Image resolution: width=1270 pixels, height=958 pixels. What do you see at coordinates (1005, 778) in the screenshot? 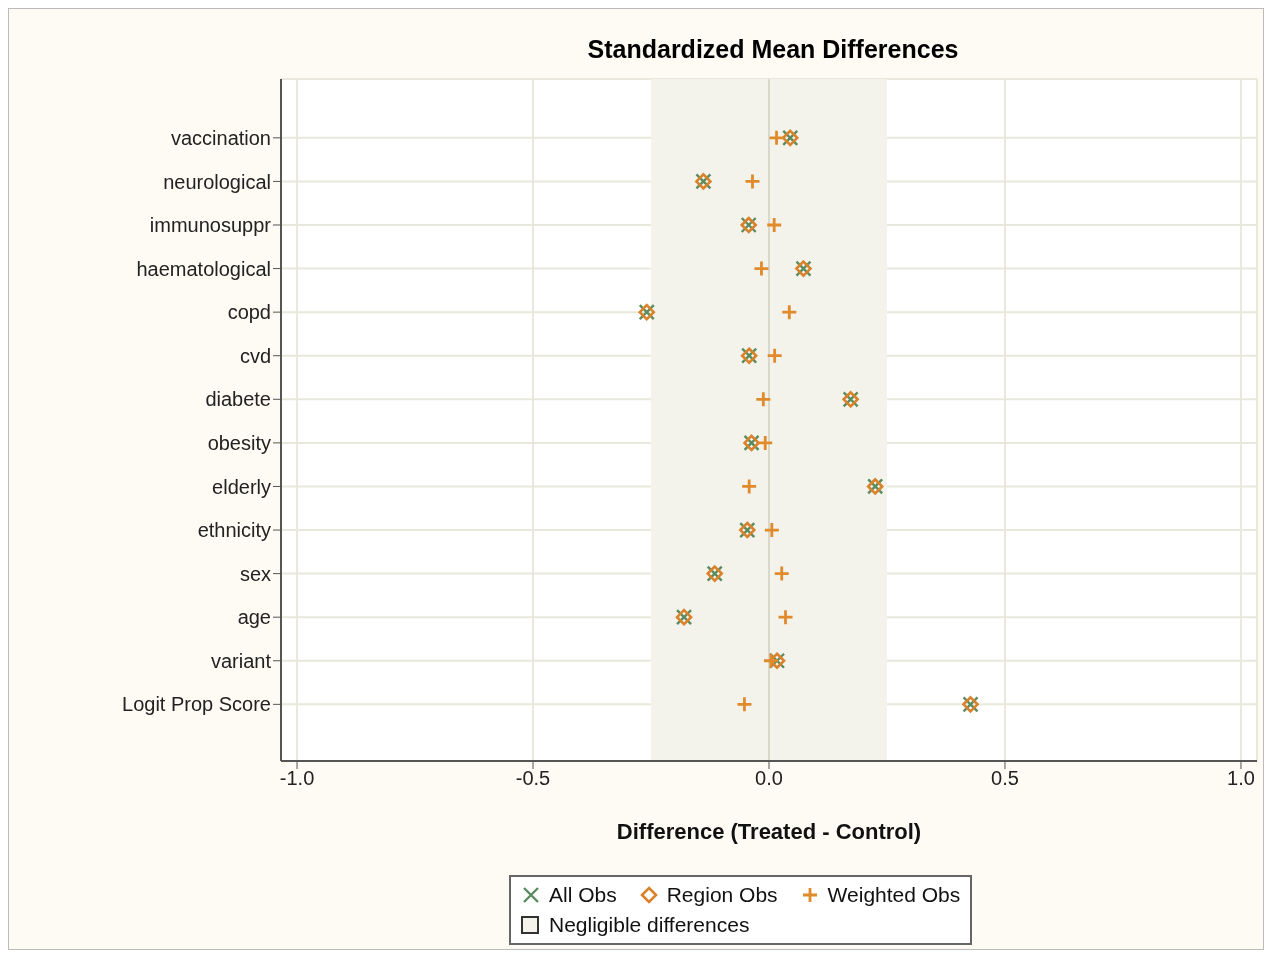
I see `x-tick-label: 0.5` at bounding box center [1005, 778].